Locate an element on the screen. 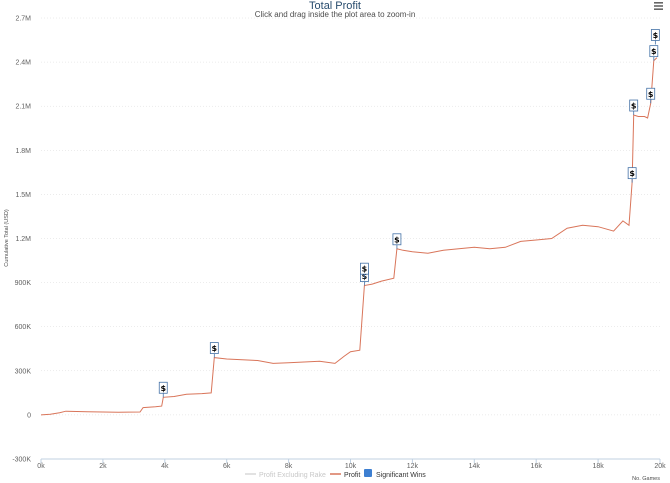  x-tick-label: 4k is located at coordinates (165, 466).